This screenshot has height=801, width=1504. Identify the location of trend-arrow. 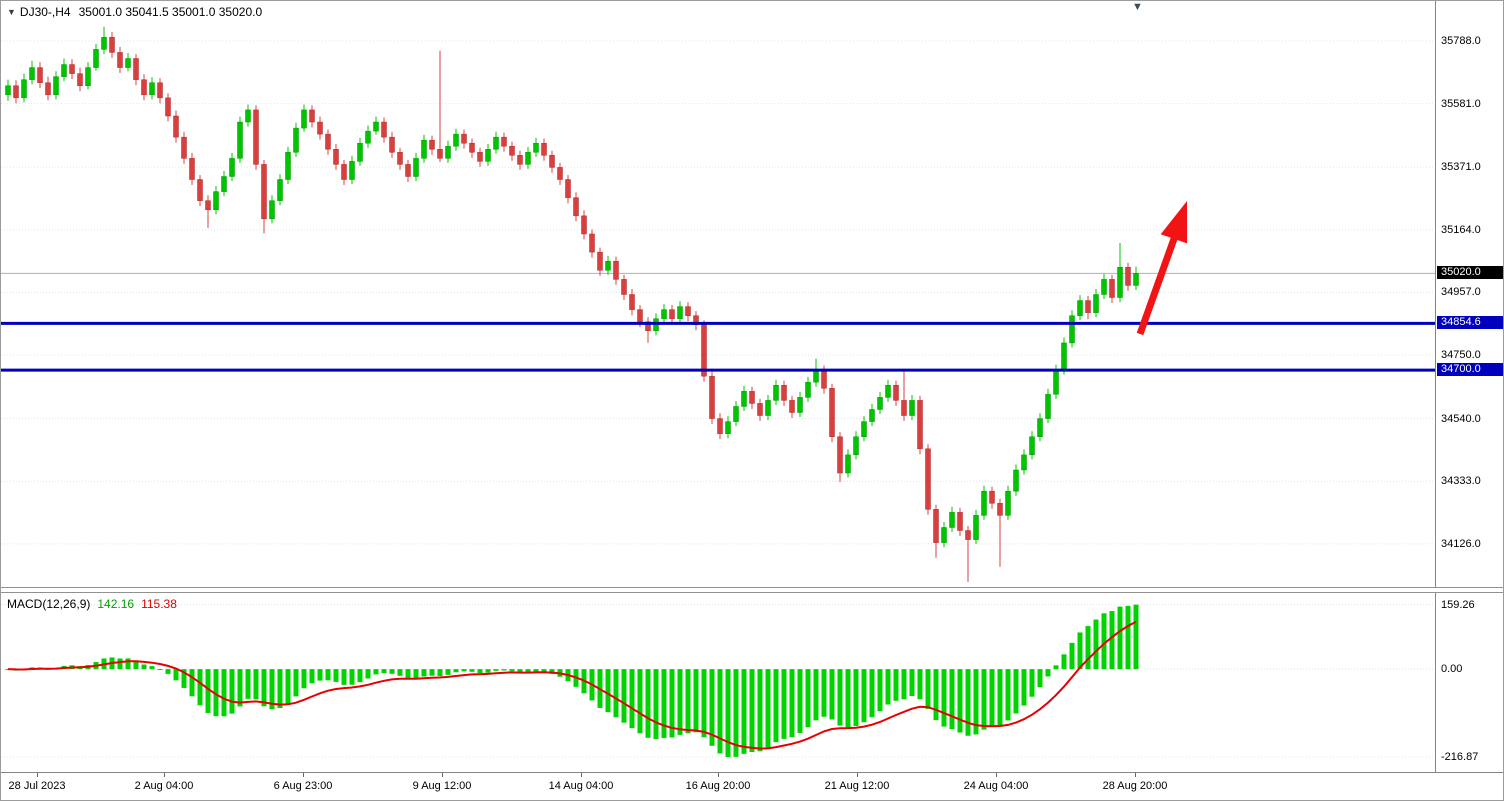
(1162, 268).